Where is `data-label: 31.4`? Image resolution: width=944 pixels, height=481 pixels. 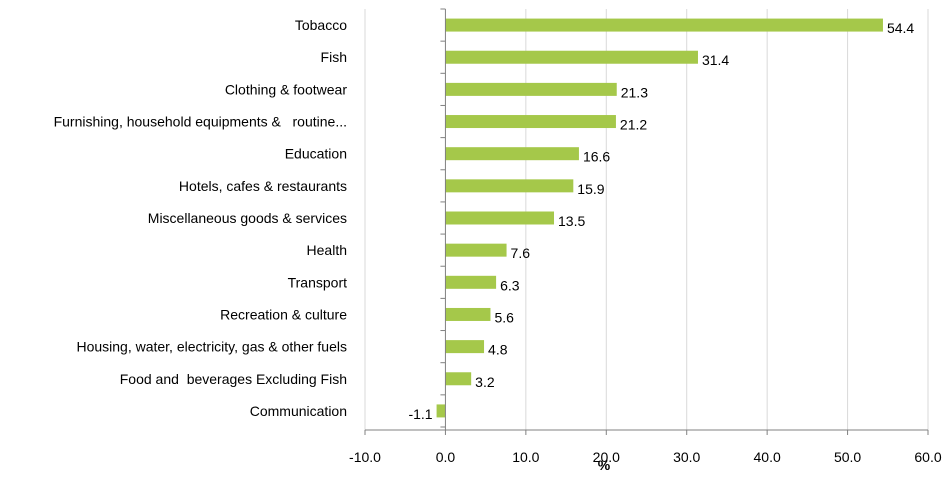 data-label: 31.4 is located at coordinates (715, 60).